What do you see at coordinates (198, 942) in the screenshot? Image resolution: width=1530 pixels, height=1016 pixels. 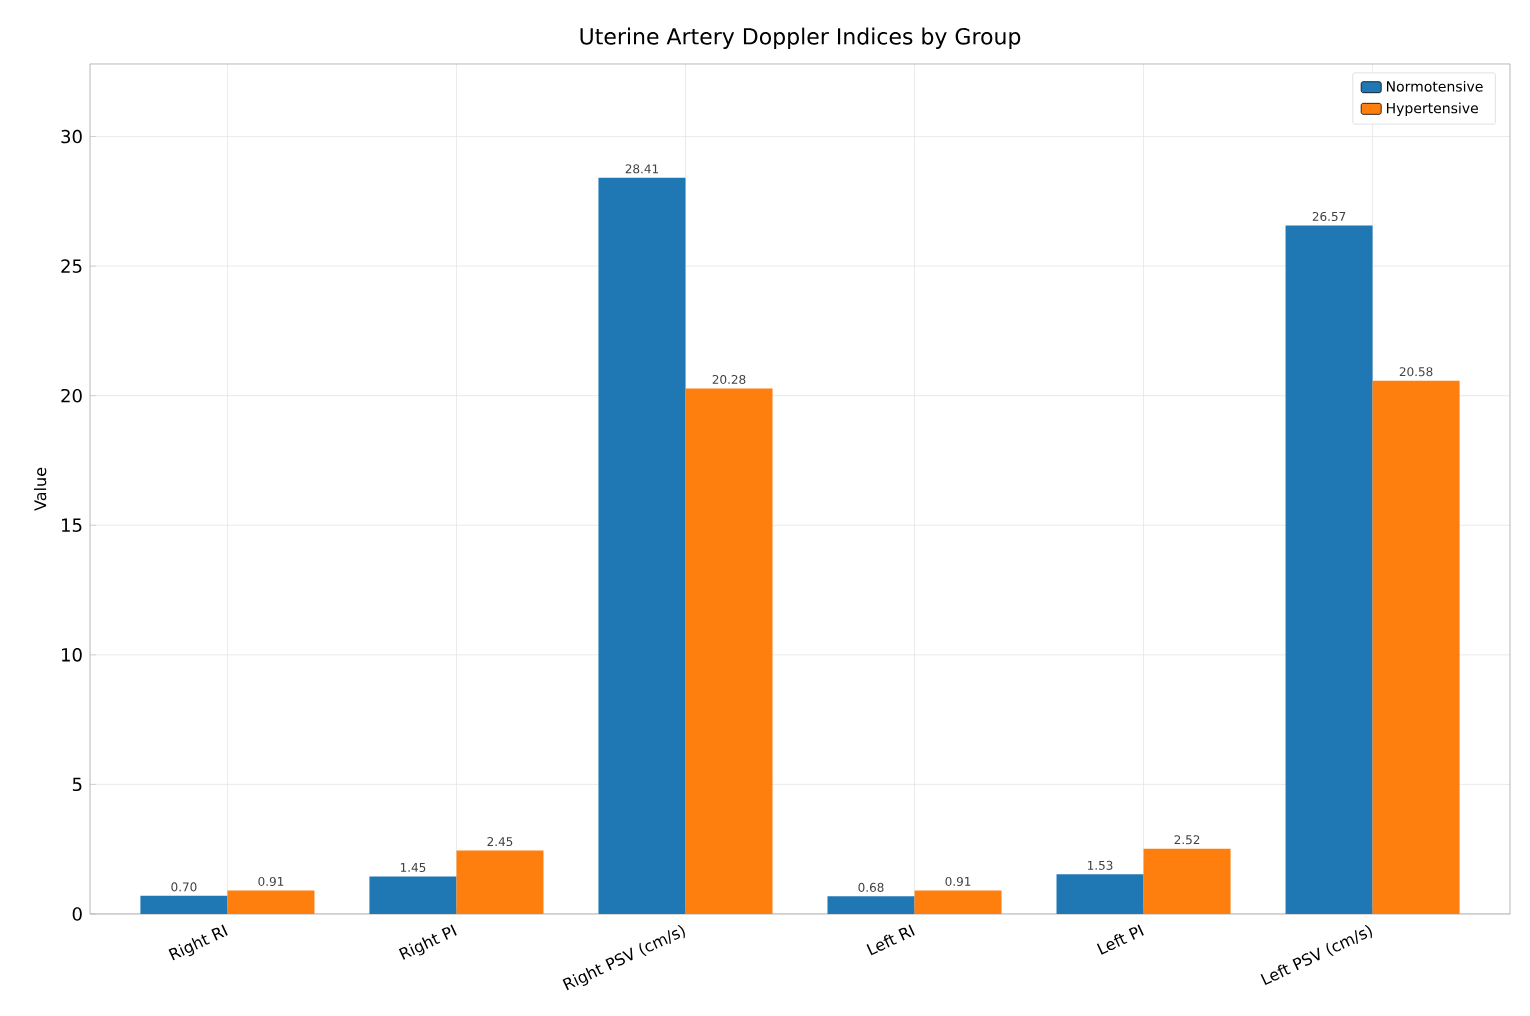 I see `x-tick-label: Right RI` at bounding box center [198, 942].